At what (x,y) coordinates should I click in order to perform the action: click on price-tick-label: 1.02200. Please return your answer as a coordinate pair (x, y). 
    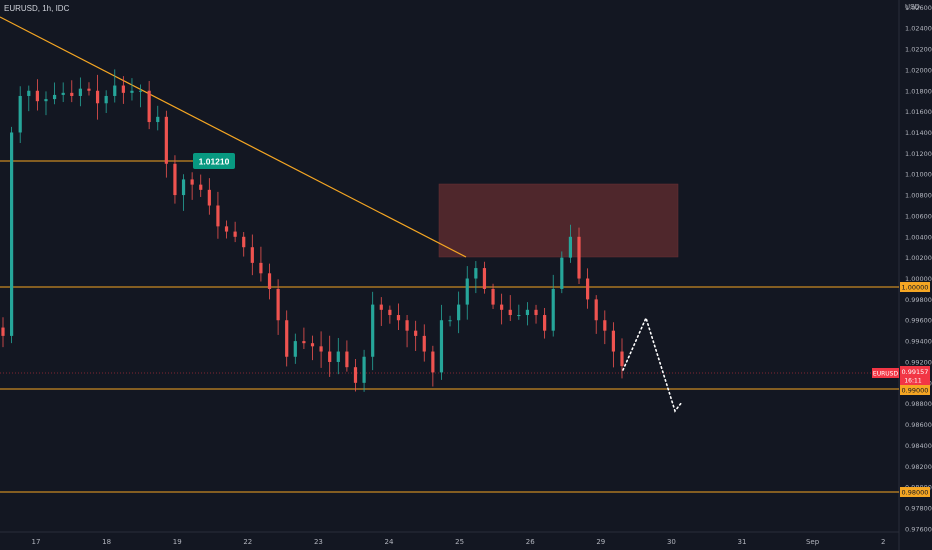
    Looking at the image, I should click on (918, 50).